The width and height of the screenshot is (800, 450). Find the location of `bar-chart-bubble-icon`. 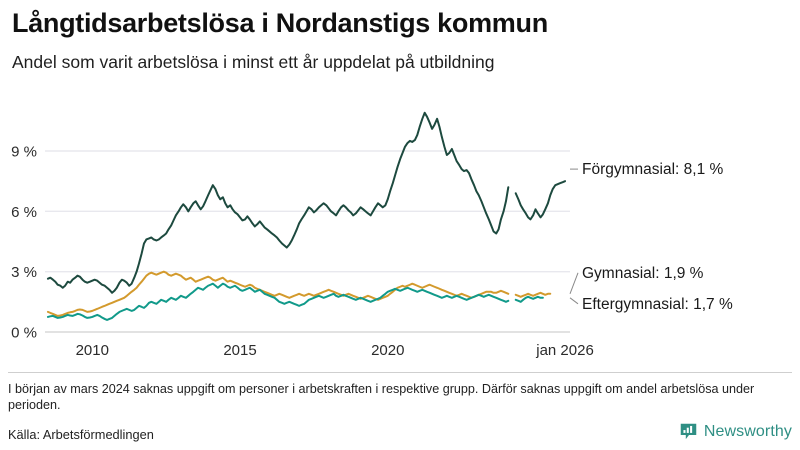

bar-chart-bubble-icon is located at coordinates (688, 431).